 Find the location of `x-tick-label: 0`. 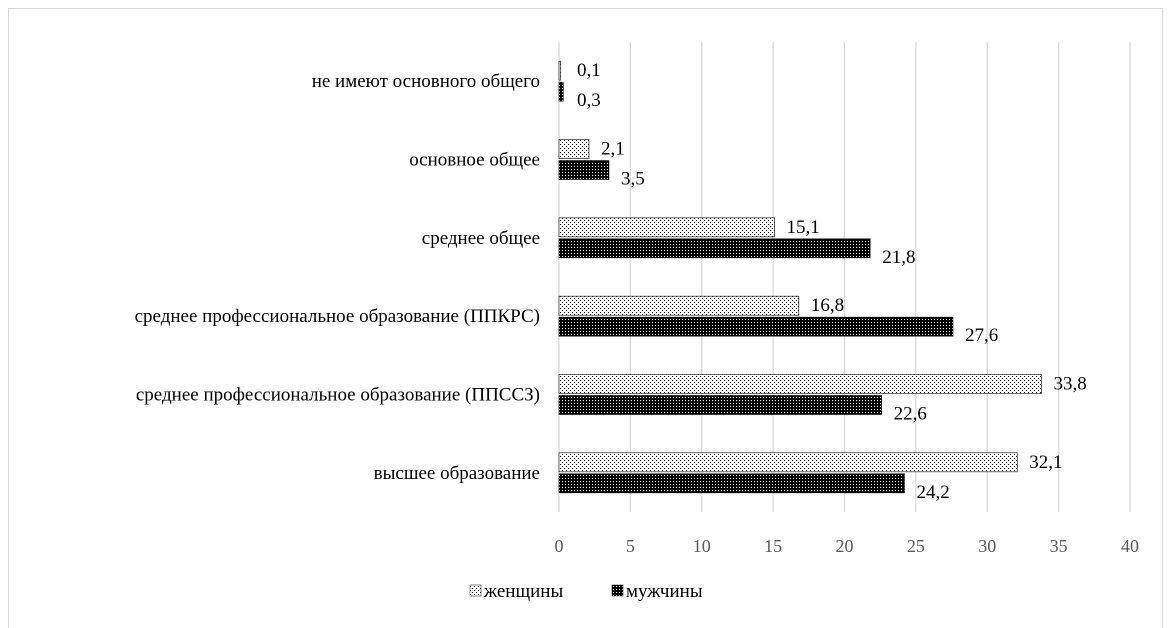

x-tick-label: 0 is located at coordinates (559, 546).